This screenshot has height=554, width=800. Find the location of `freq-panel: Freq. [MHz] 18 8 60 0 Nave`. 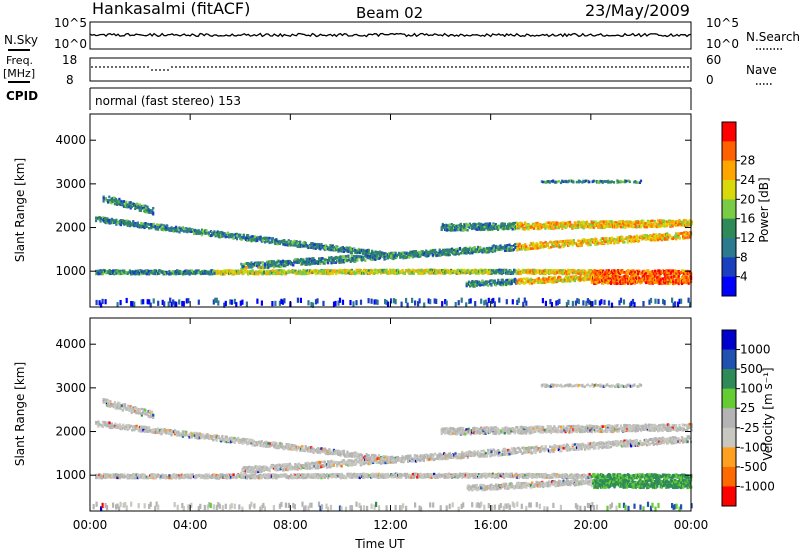

freq-panel: Freq. [MHz] 18 8 60 0 Nave is located at coordinates (390, 70).